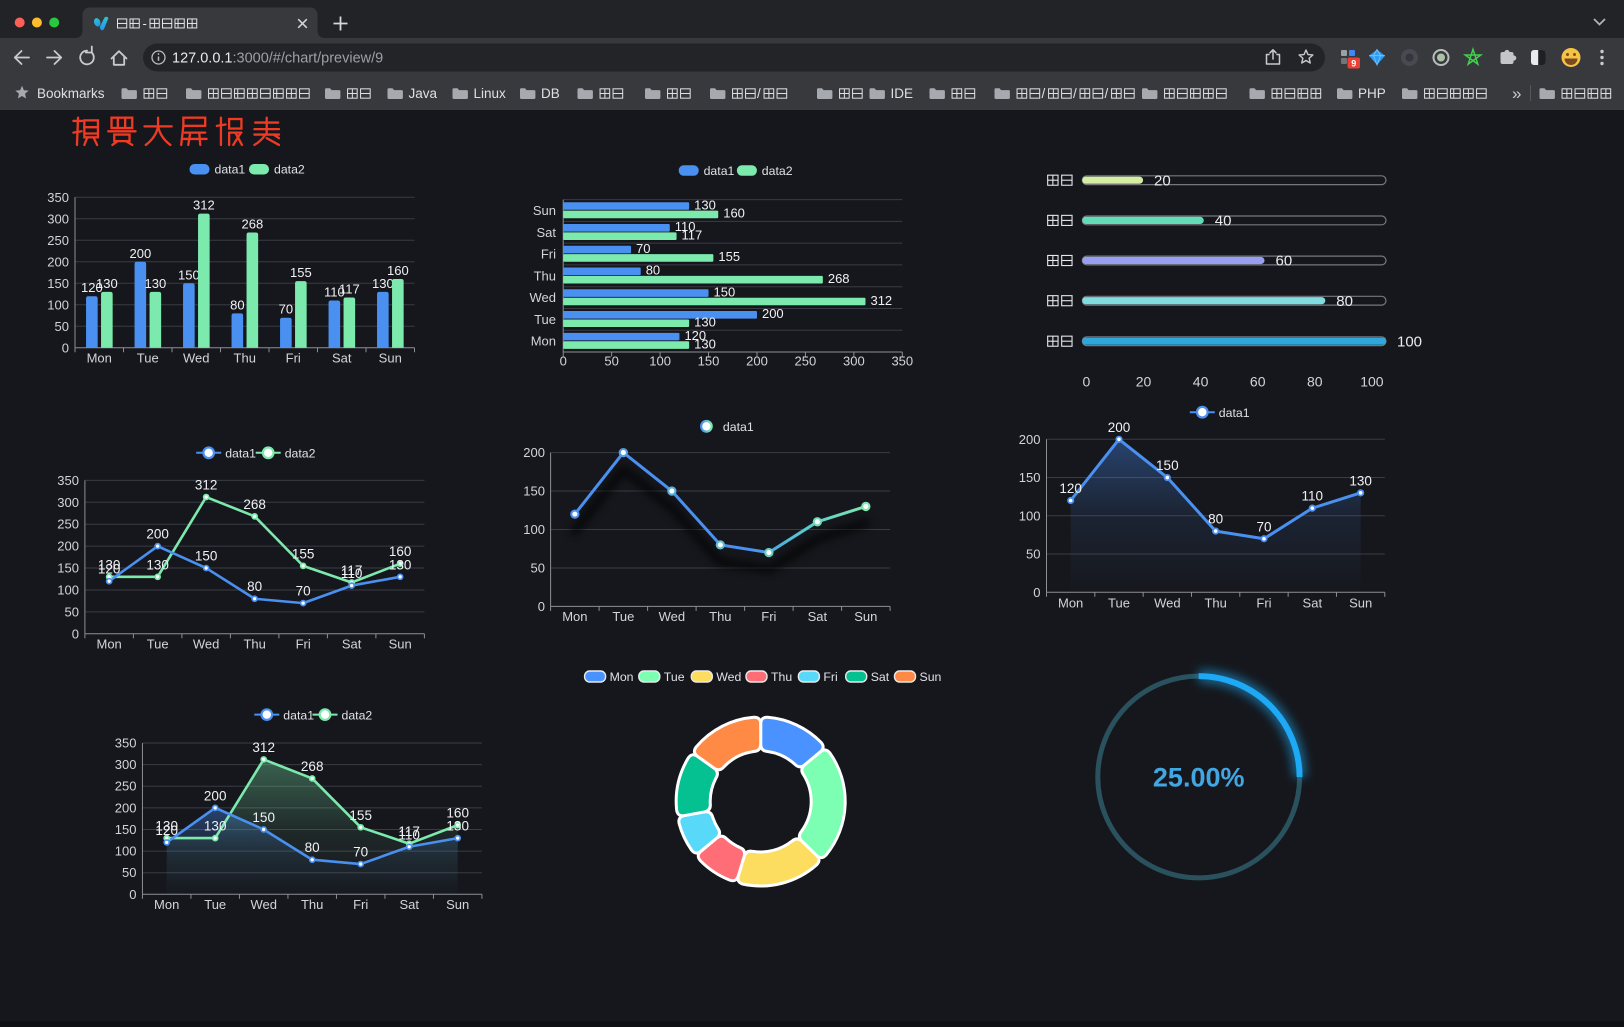 This screenshot has height=1027, width=1624. I want to click on svg-text: Bookmarks, so click(71, 93).